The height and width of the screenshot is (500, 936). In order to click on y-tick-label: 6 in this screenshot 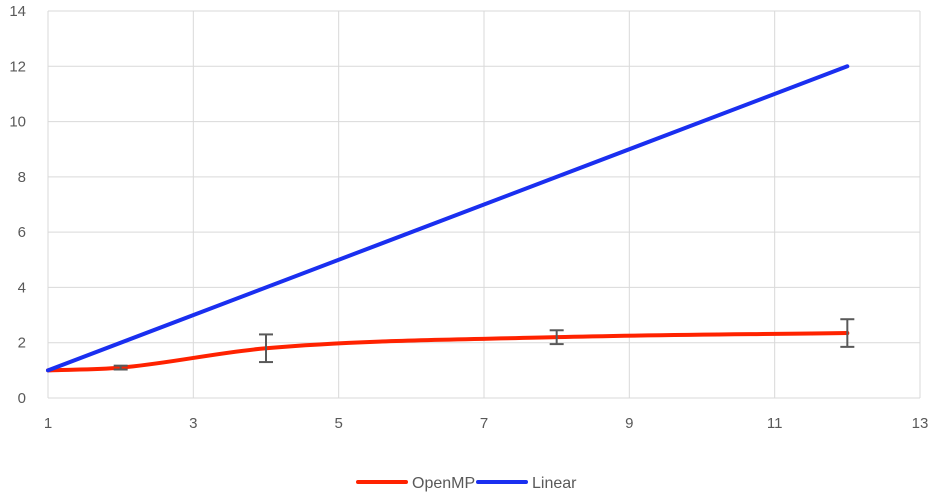, I will do `click(22, 232)`.